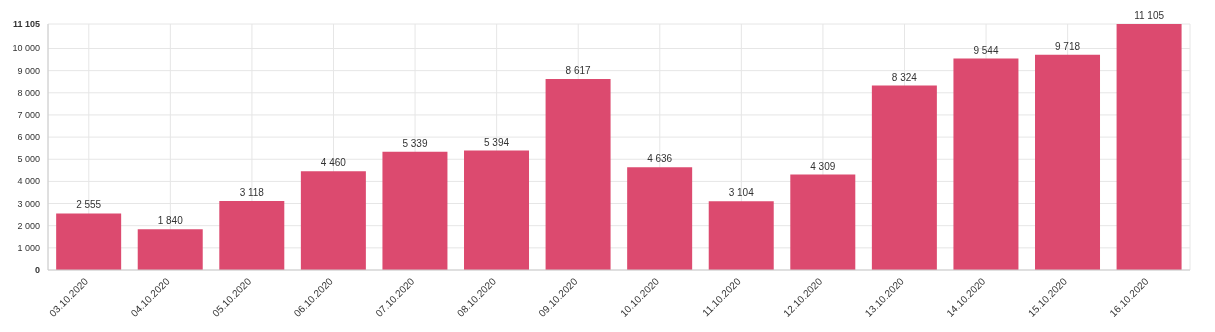 This screenshot has width=1215, height=332. What do you see at coordinates (89, 205) in the screenshot?
I see `data-label: 2 555` at bounding box center [89, 205].